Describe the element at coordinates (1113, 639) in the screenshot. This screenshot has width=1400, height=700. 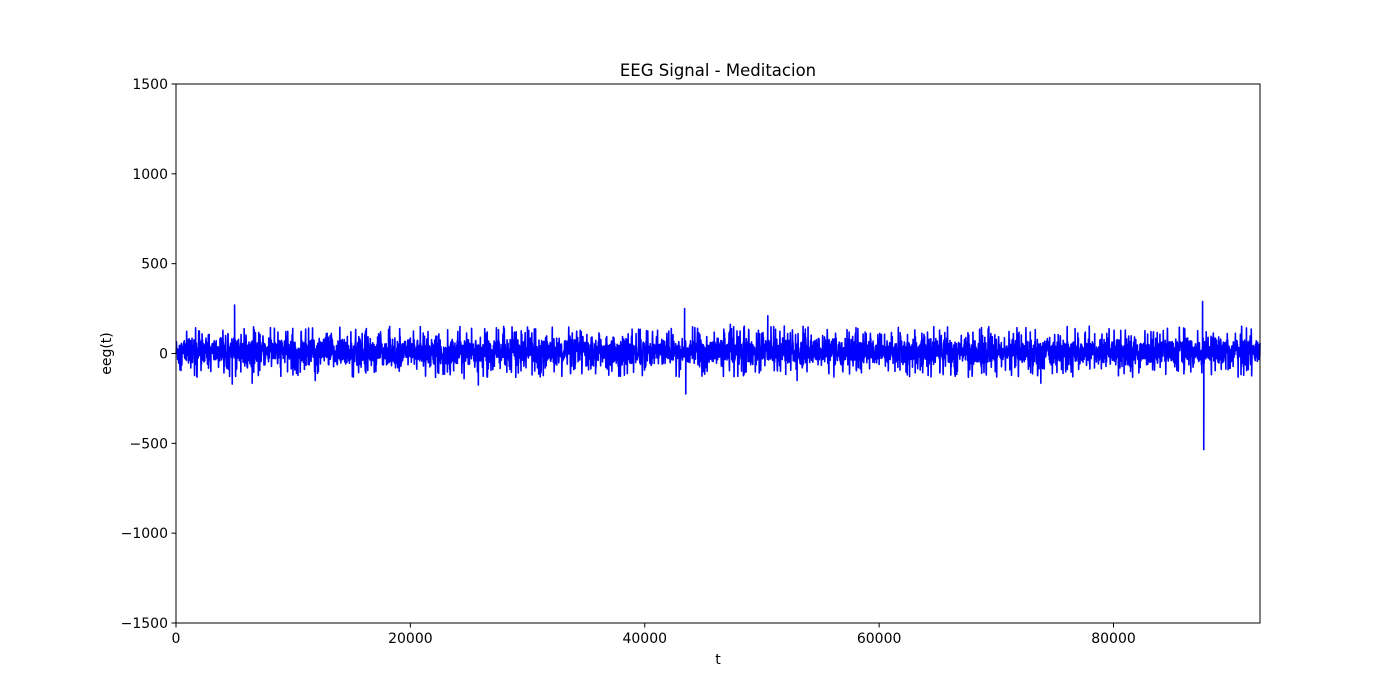
I see `x-tick-label: 80000` at that location.